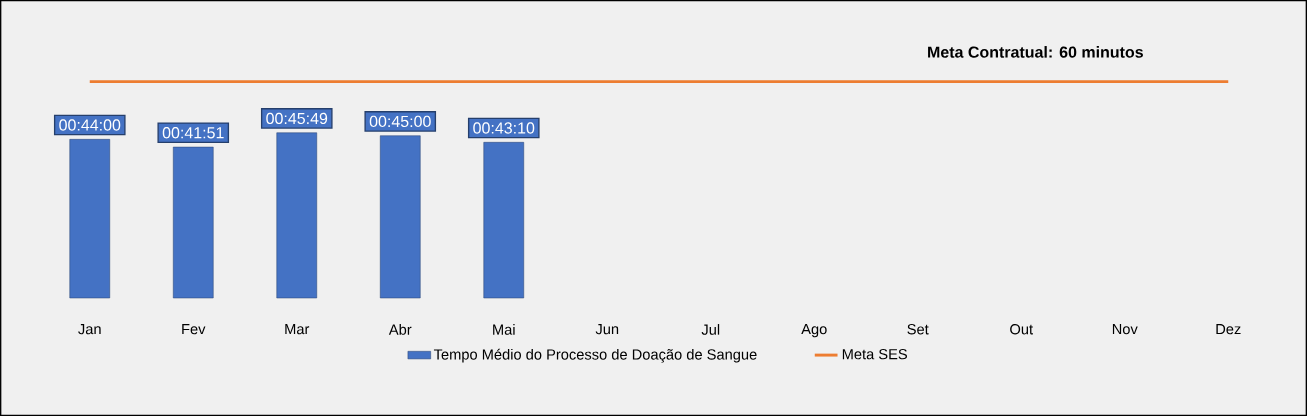 This screenshot has width=1307, height=416. Describe the element at coordinates (400, 121) in the screenshot. I see `data-label: 00:45:00` at that location.